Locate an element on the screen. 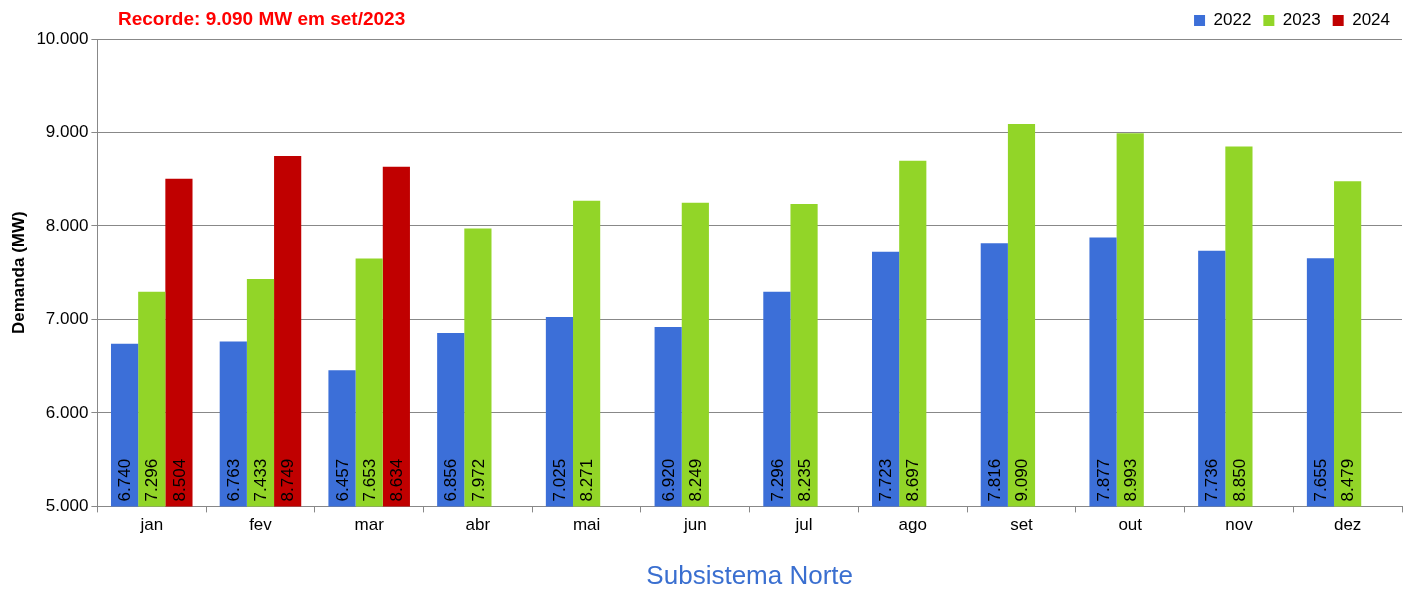 The height and width of the screenshot is (601, 1416). x-tick-label: out is located at coordinates (1130, 525).